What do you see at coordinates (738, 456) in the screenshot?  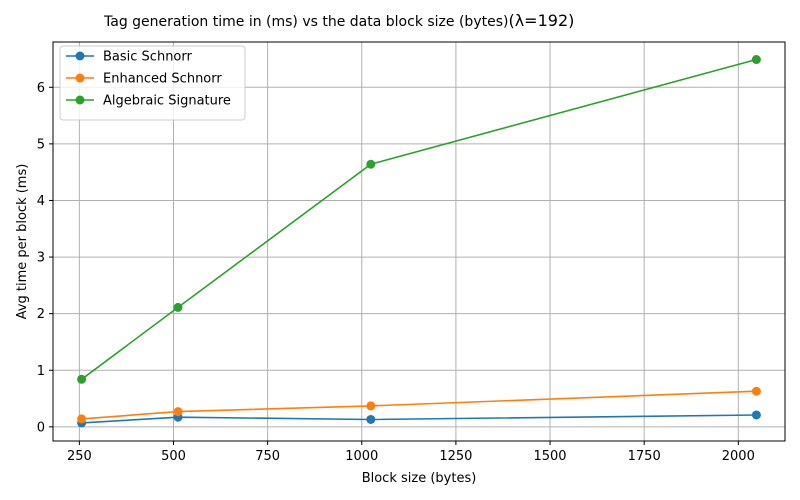 I see `x-tick-label: 2000` at bounding box center [738, 456].